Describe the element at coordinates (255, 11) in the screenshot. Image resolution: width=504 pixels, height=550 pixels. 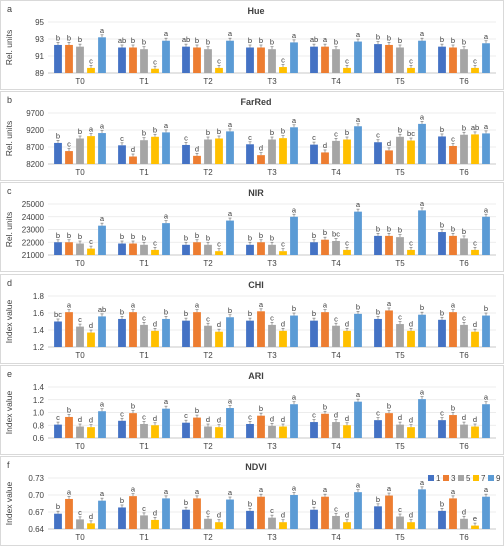
I see `panel-title: Hue` at that location.